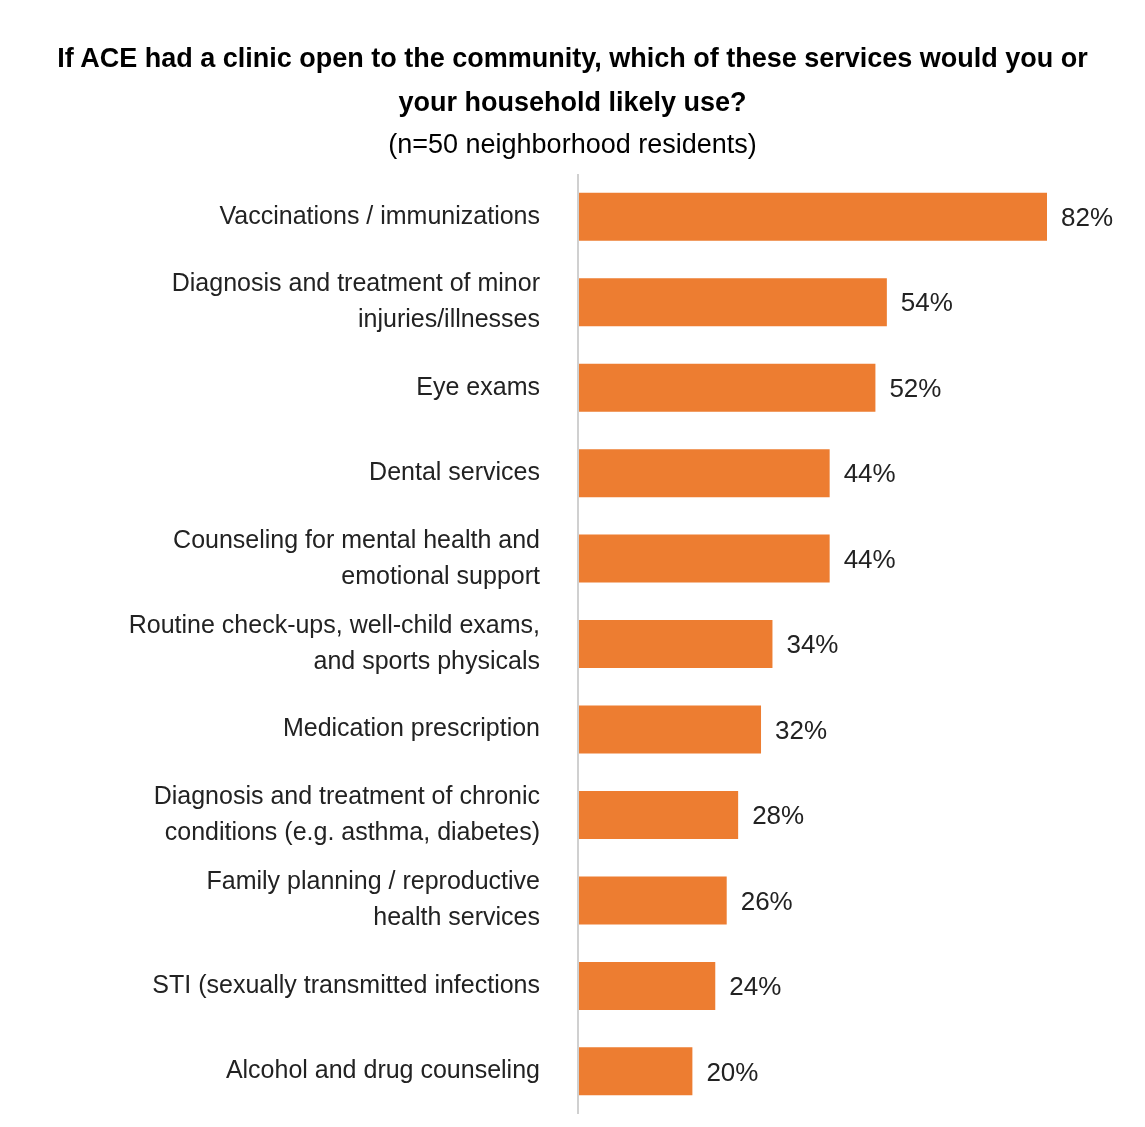 The image size is (1145, 1127). I want to click on chart-title: If ACE had a clinic open to the community, which of these services would you or your household likely use?, so click(572, 80).